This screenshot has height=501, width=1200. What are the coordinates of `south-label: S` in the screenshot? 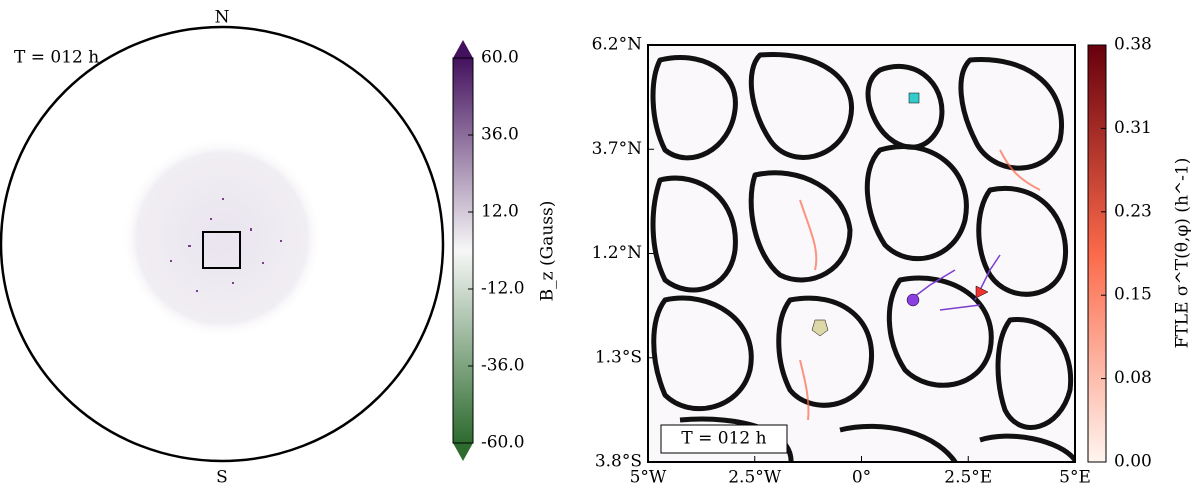 It's located at (222, 478).